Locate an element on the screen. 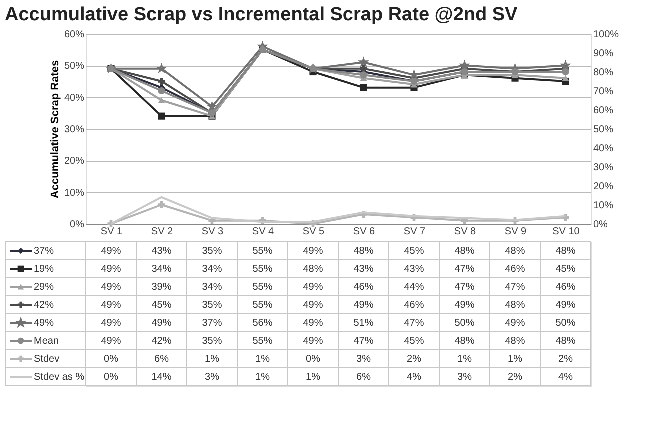 The height and width of the screenshot is (429, 671). legend-label: Stdev as % is located at coordinates (59, 377).